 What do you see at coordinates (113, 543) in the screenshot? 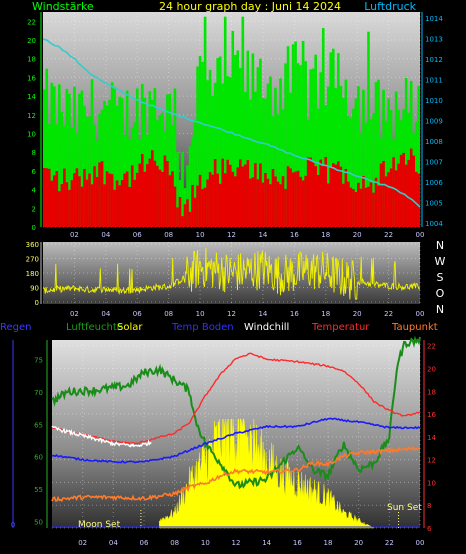
I see `climate-xtick-1: 04` at bounding box center [113, 543].